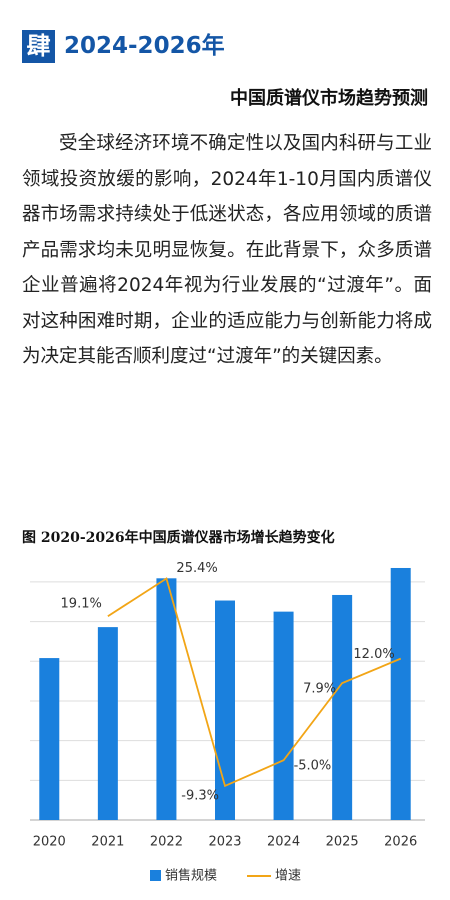  What do you see at coordinates (283, 842) in the screenshot?
I see `x-tick-label: 2024` at bounding box center [283, 842].